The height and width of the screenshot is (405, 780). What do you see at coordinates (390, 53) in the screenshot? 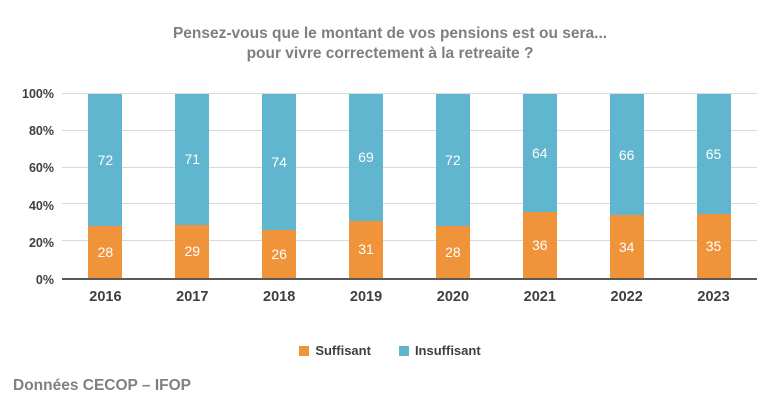
I see `chart-title-line2: pour vivre correctement à la retreaite ?` at bounding box center [390, 53].